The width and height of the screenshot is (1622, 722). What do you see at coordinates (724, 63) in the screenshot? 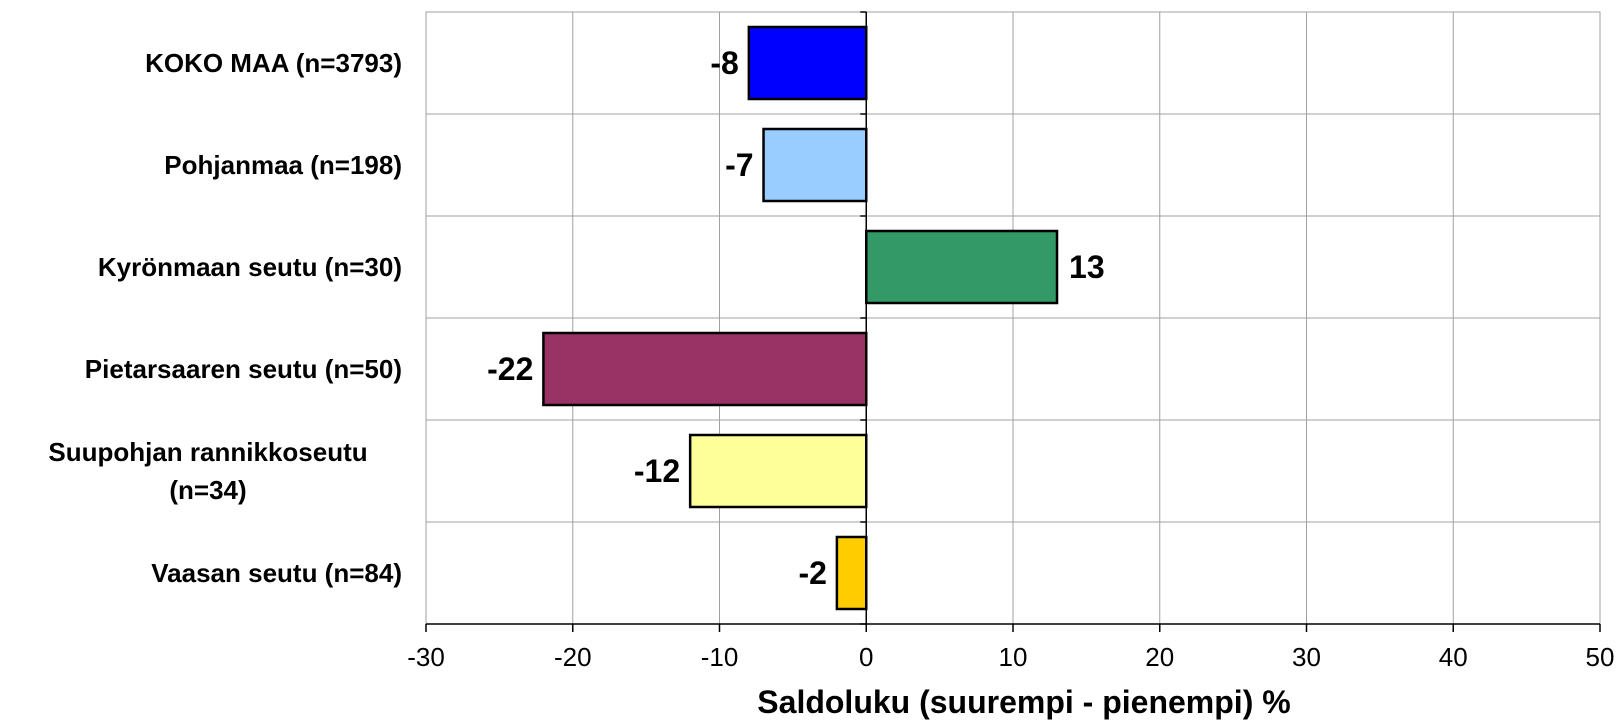
I see `data-label: -8` at bounding box center [724, 63].